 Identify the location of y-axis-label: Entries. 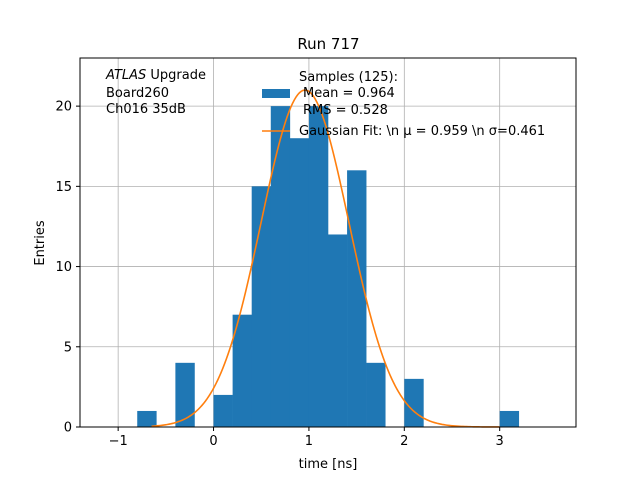
(40, 243).